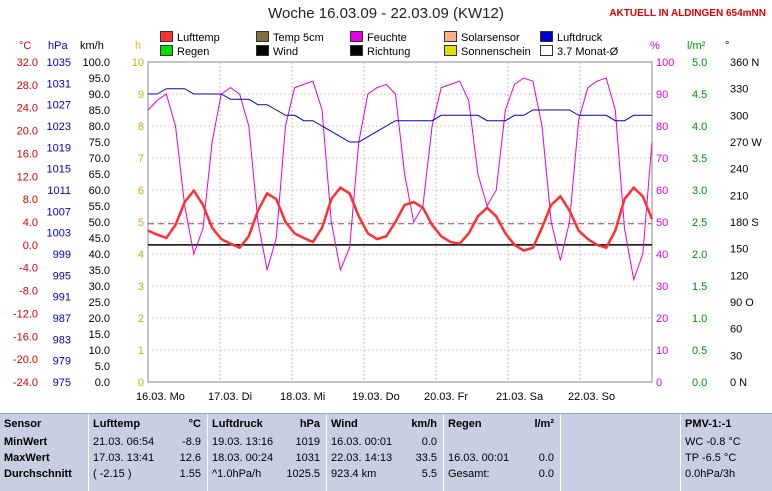 This screenshot has height=491, width=772. I want to click on rain-tick-label: 4.5, so click(699, 95).